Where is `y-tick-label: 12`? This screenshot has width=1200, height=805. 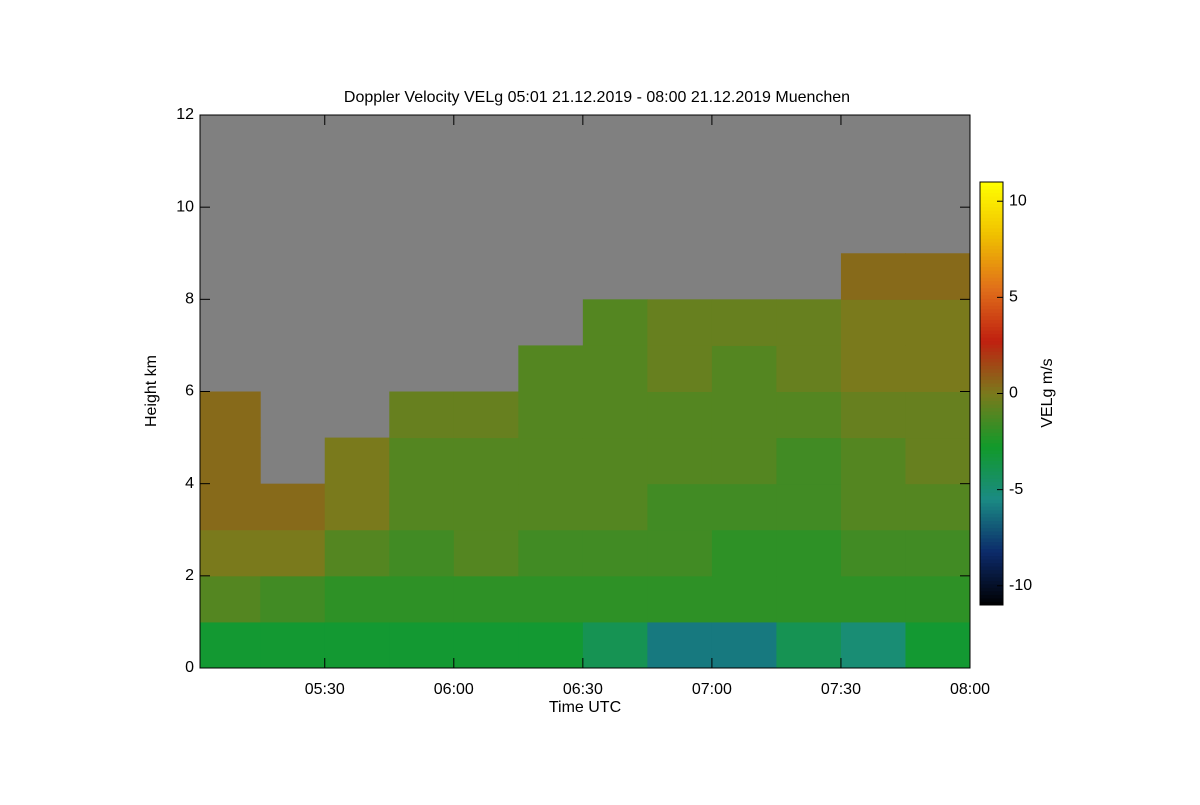
y-tick-label: 12 is located at coordinates (185, 114).